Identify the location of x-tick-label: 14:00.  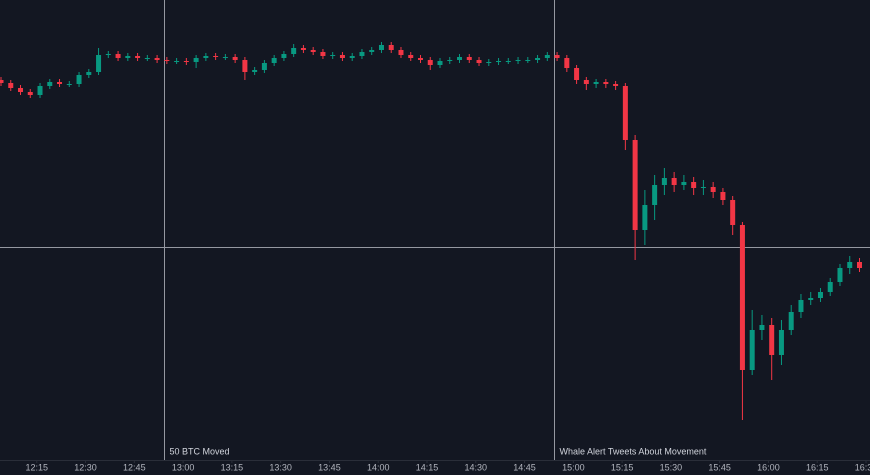
(378, 467).